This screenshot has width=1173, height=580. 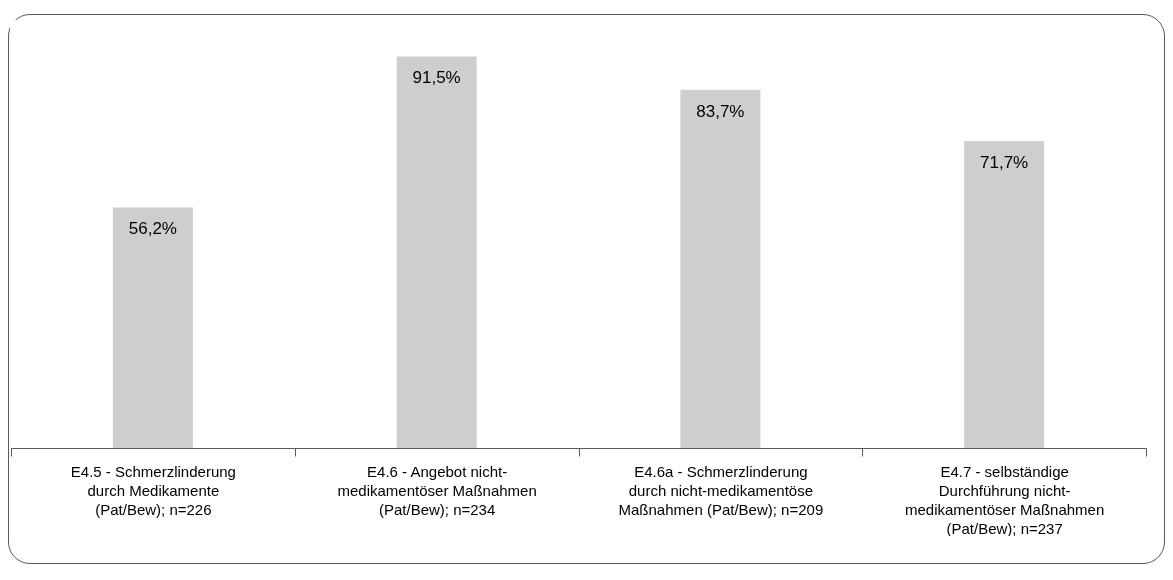 I want to click on x-tick-label: E4.6a - Schmerzlinderung durch nicht-medikamentöse Maßnahmen (Pat/Bew); n=209, so click(x=721, y=490).